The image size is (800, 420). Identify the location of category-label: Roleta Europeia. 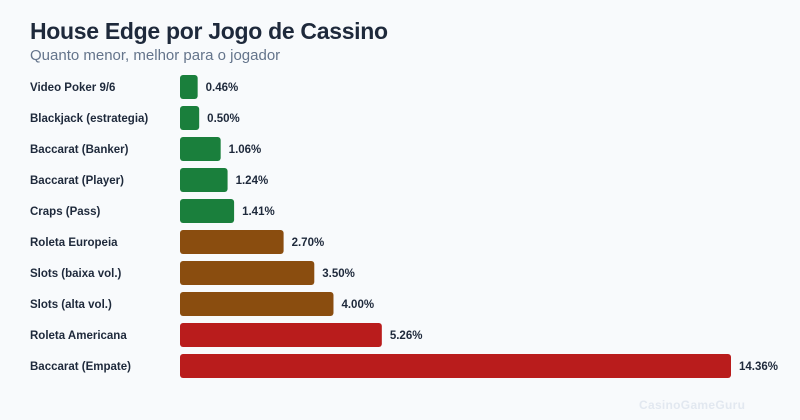
(74, 243).